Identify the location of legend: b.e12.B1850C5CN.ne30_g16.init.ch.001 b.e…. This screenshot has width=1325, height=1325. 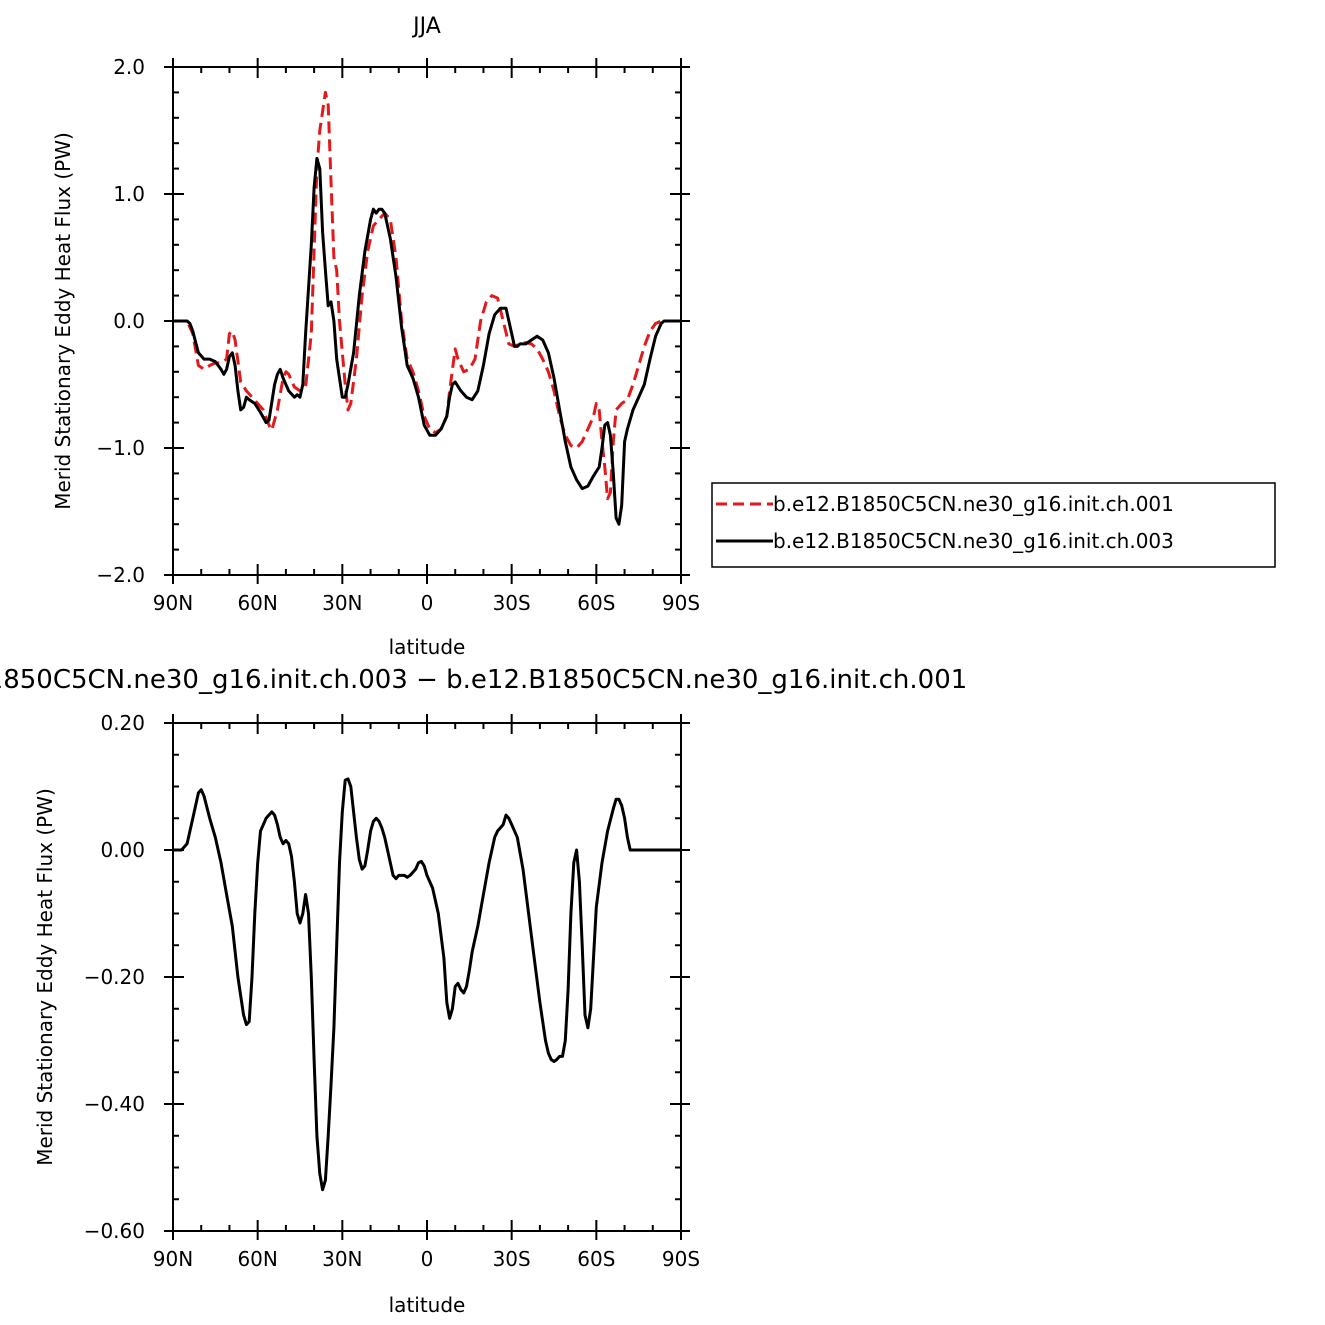
(993, 525).